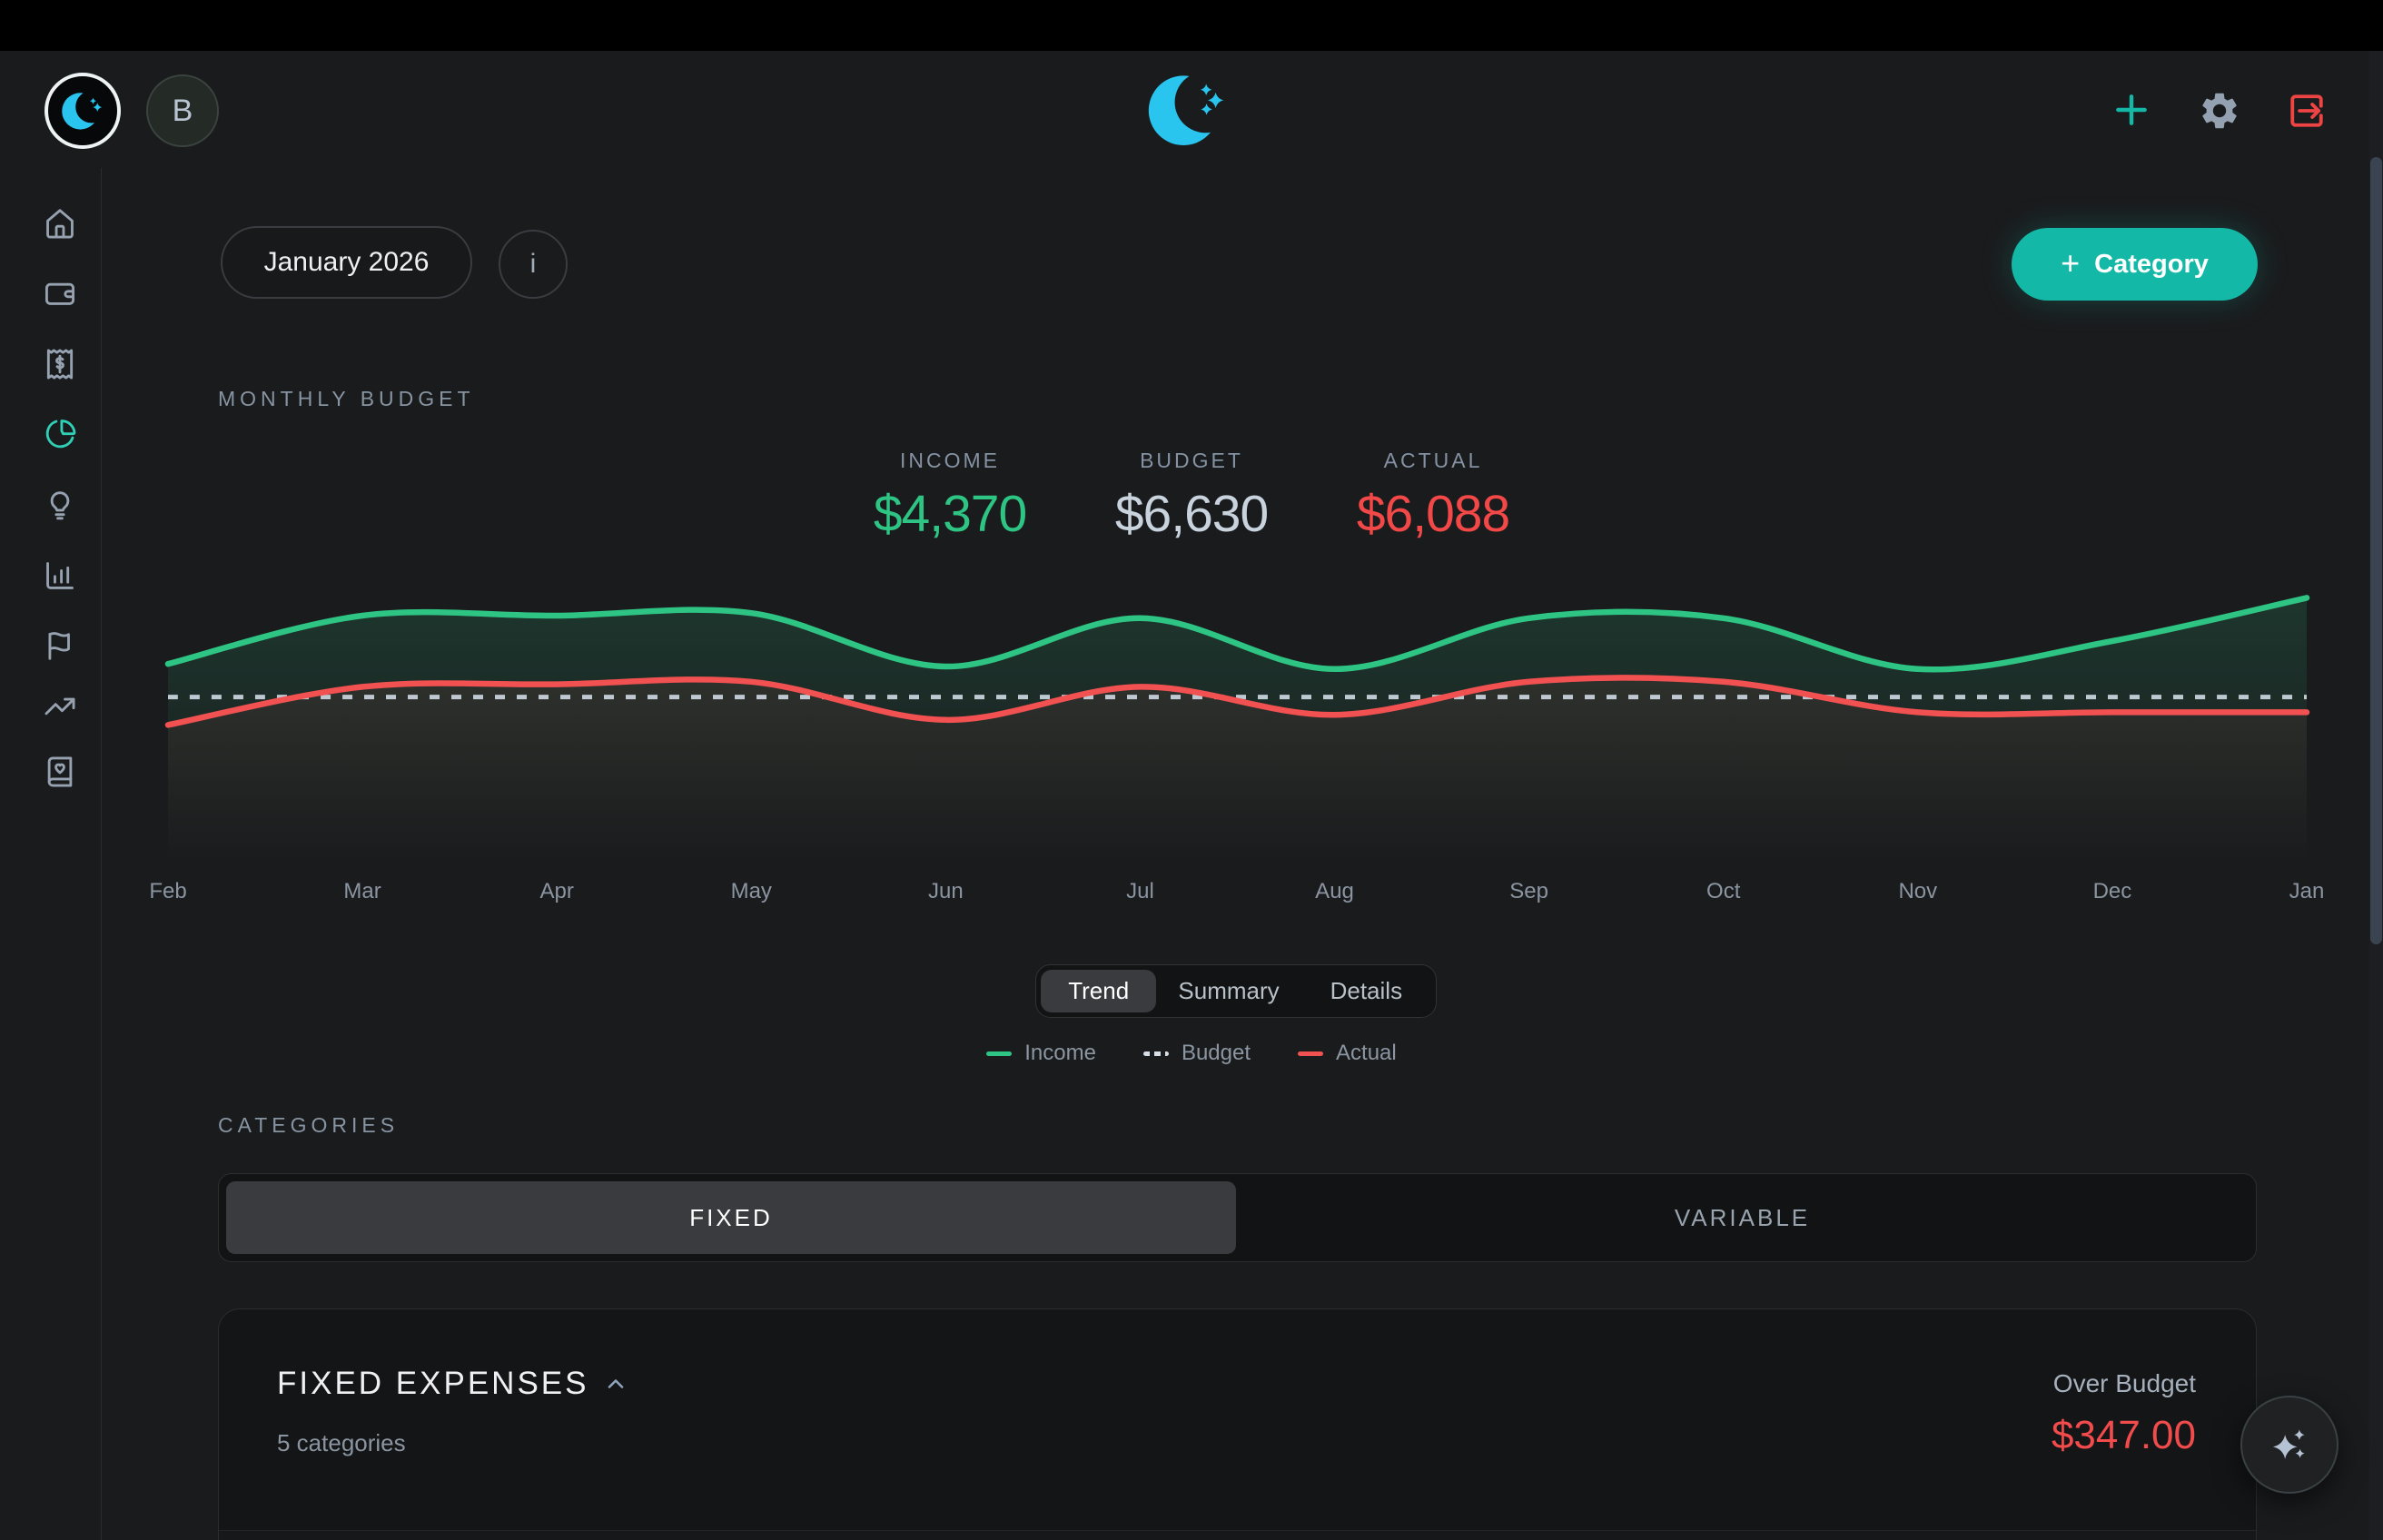 Image resolution: width=2383 pixels, height=1540 pixels. I want to click on add-category-label: Category, so click(2151, 264).